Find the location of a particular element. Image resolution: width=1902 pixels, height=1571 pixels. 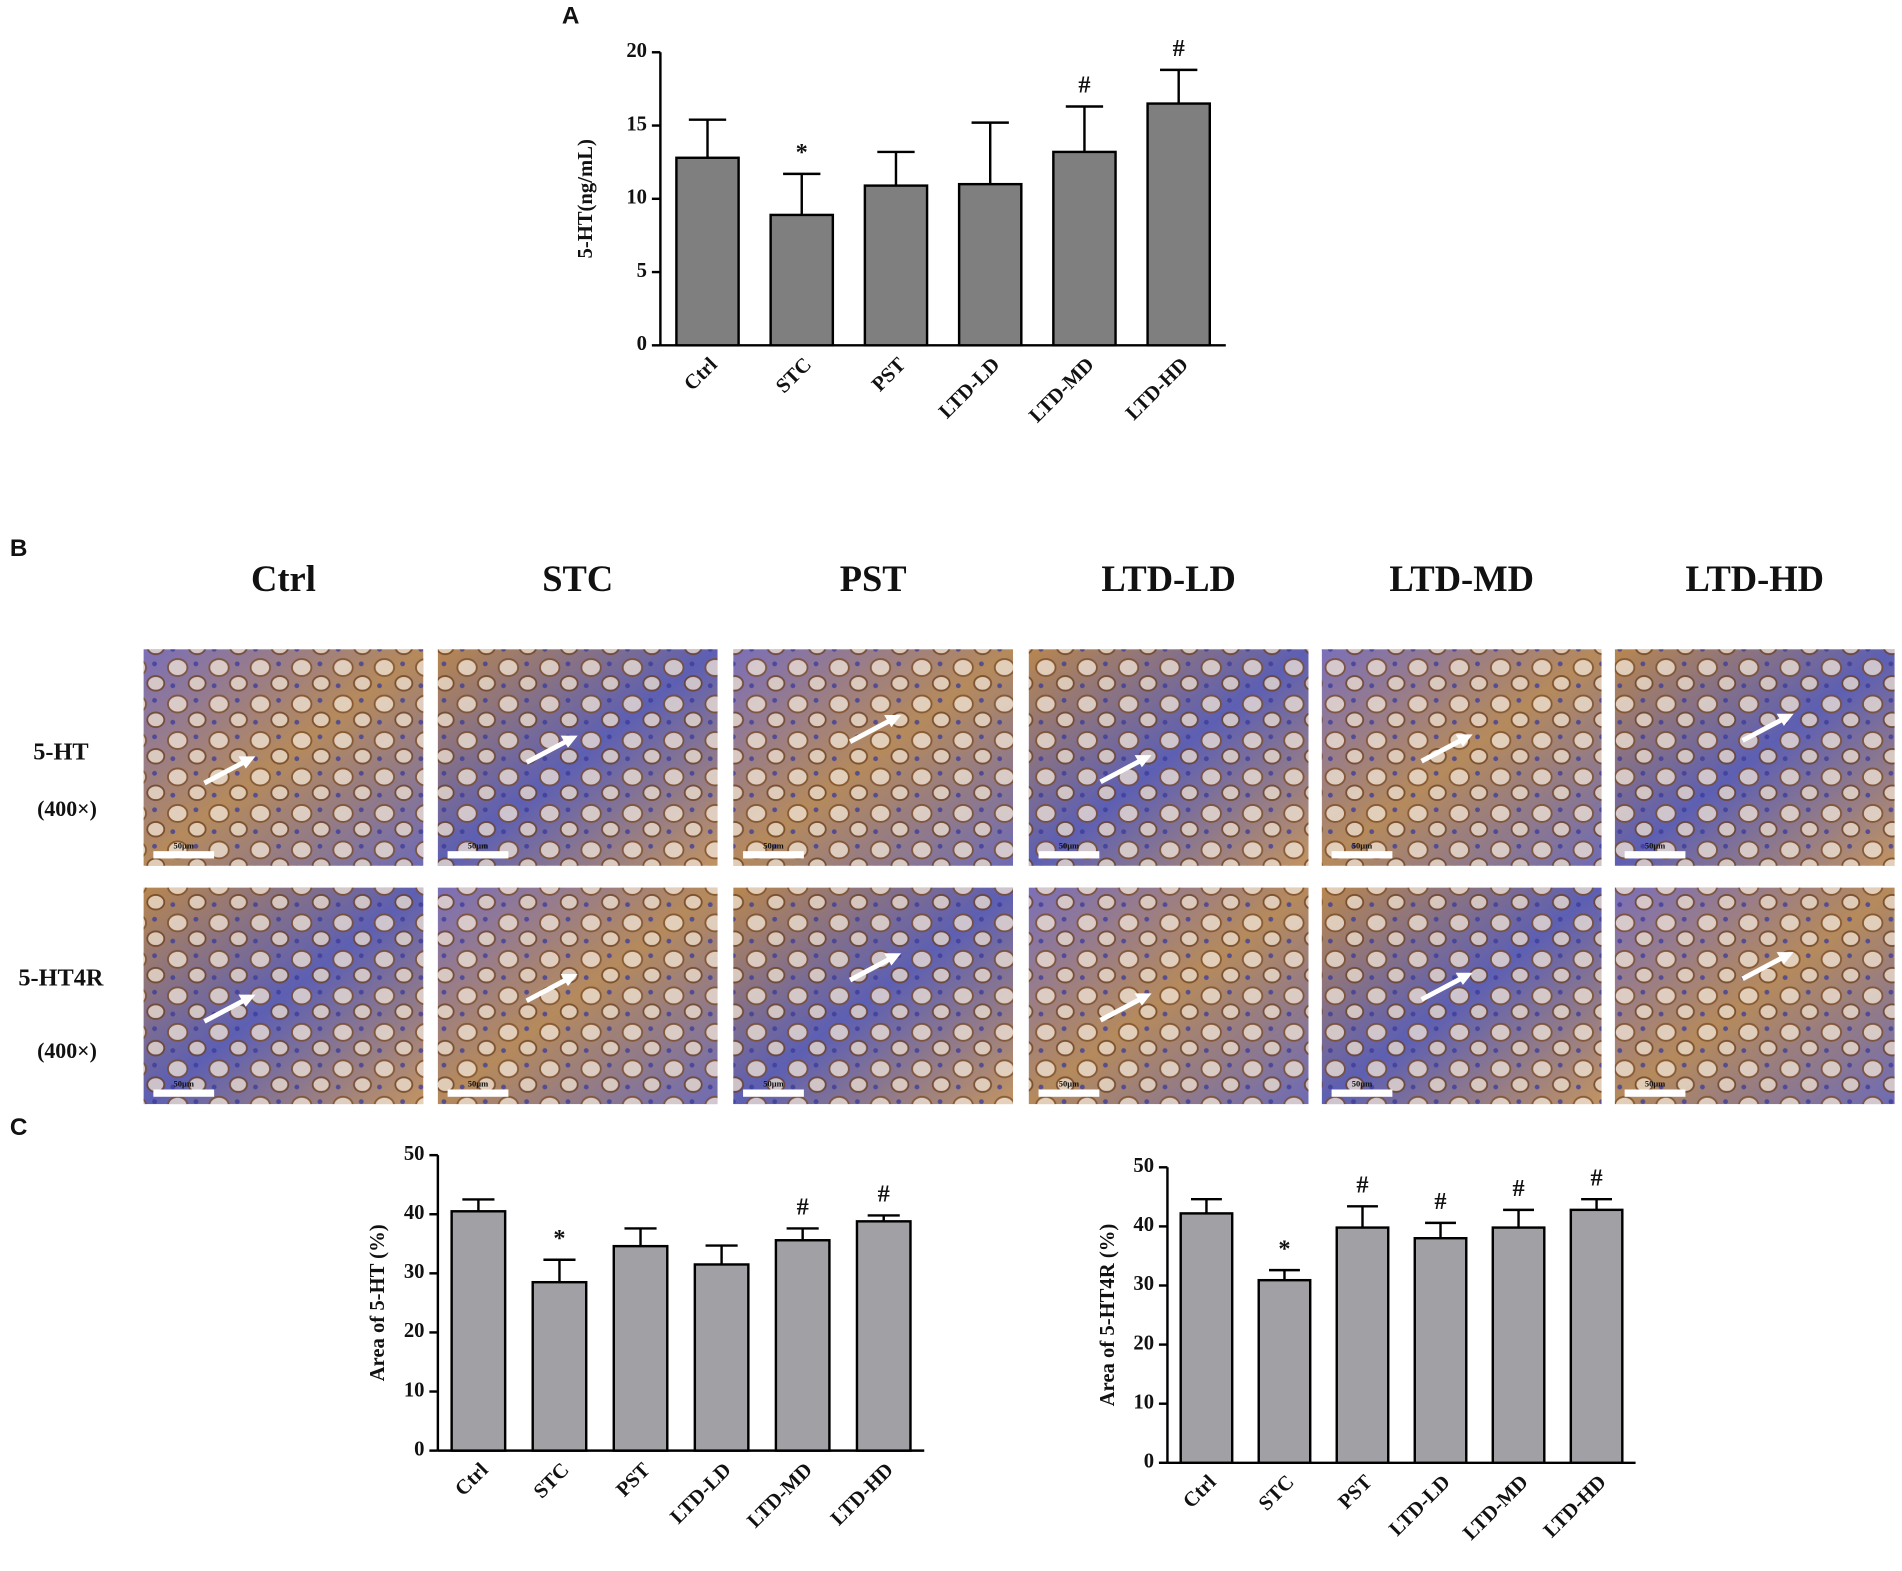

y-axis-label: 5-HT(ng/mL) is located at coordinates (586, 198).